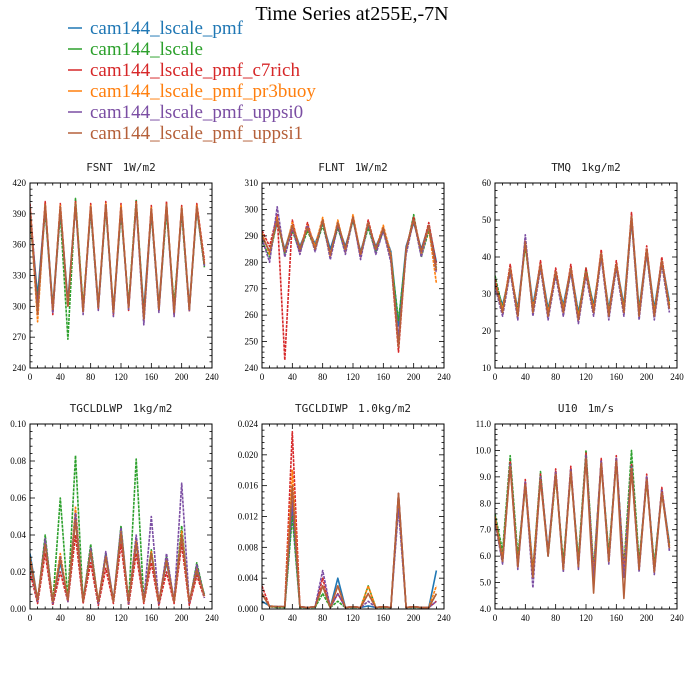 This screenshot has width=700, height=700. I want to click on panel-units: 1W/m2, so click(371, 167).